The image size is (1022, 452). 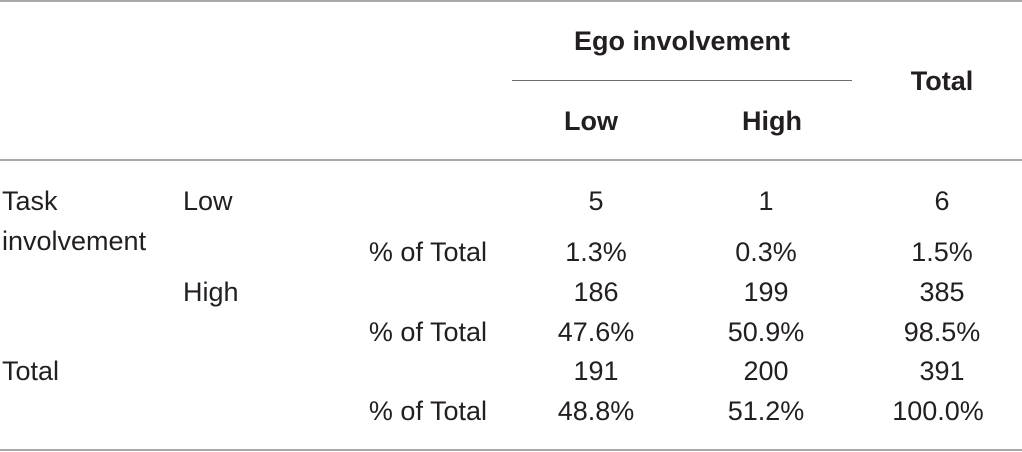 What do you see at coordinates (766, 371) in the screenshot?
I see `total-high: 200` at bounding box center [766, 371].